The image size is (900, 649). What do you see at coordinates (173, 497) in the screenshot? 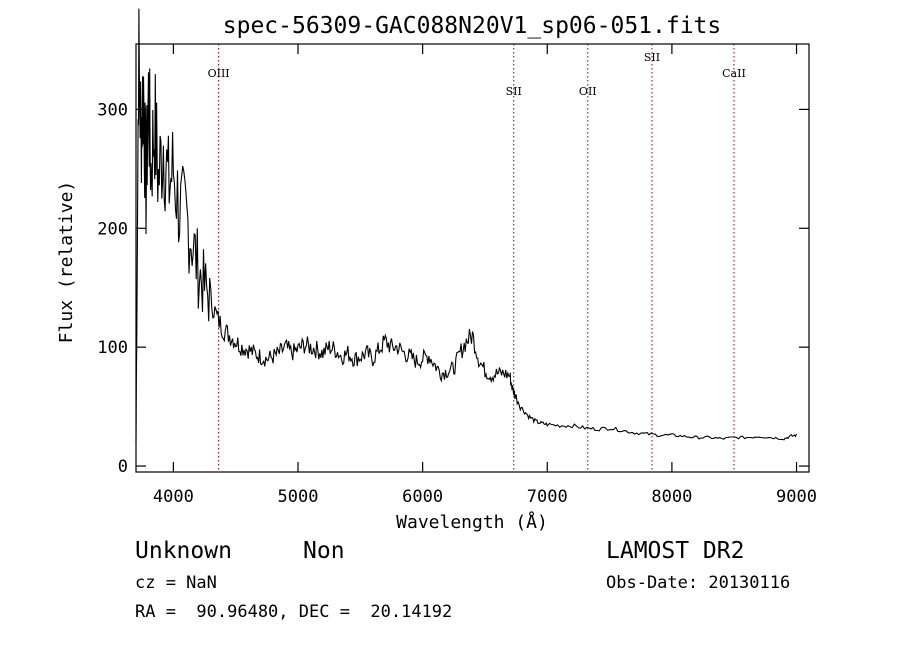
I see `x-tick-label-0: 4000` at bounding box center [173, 497].